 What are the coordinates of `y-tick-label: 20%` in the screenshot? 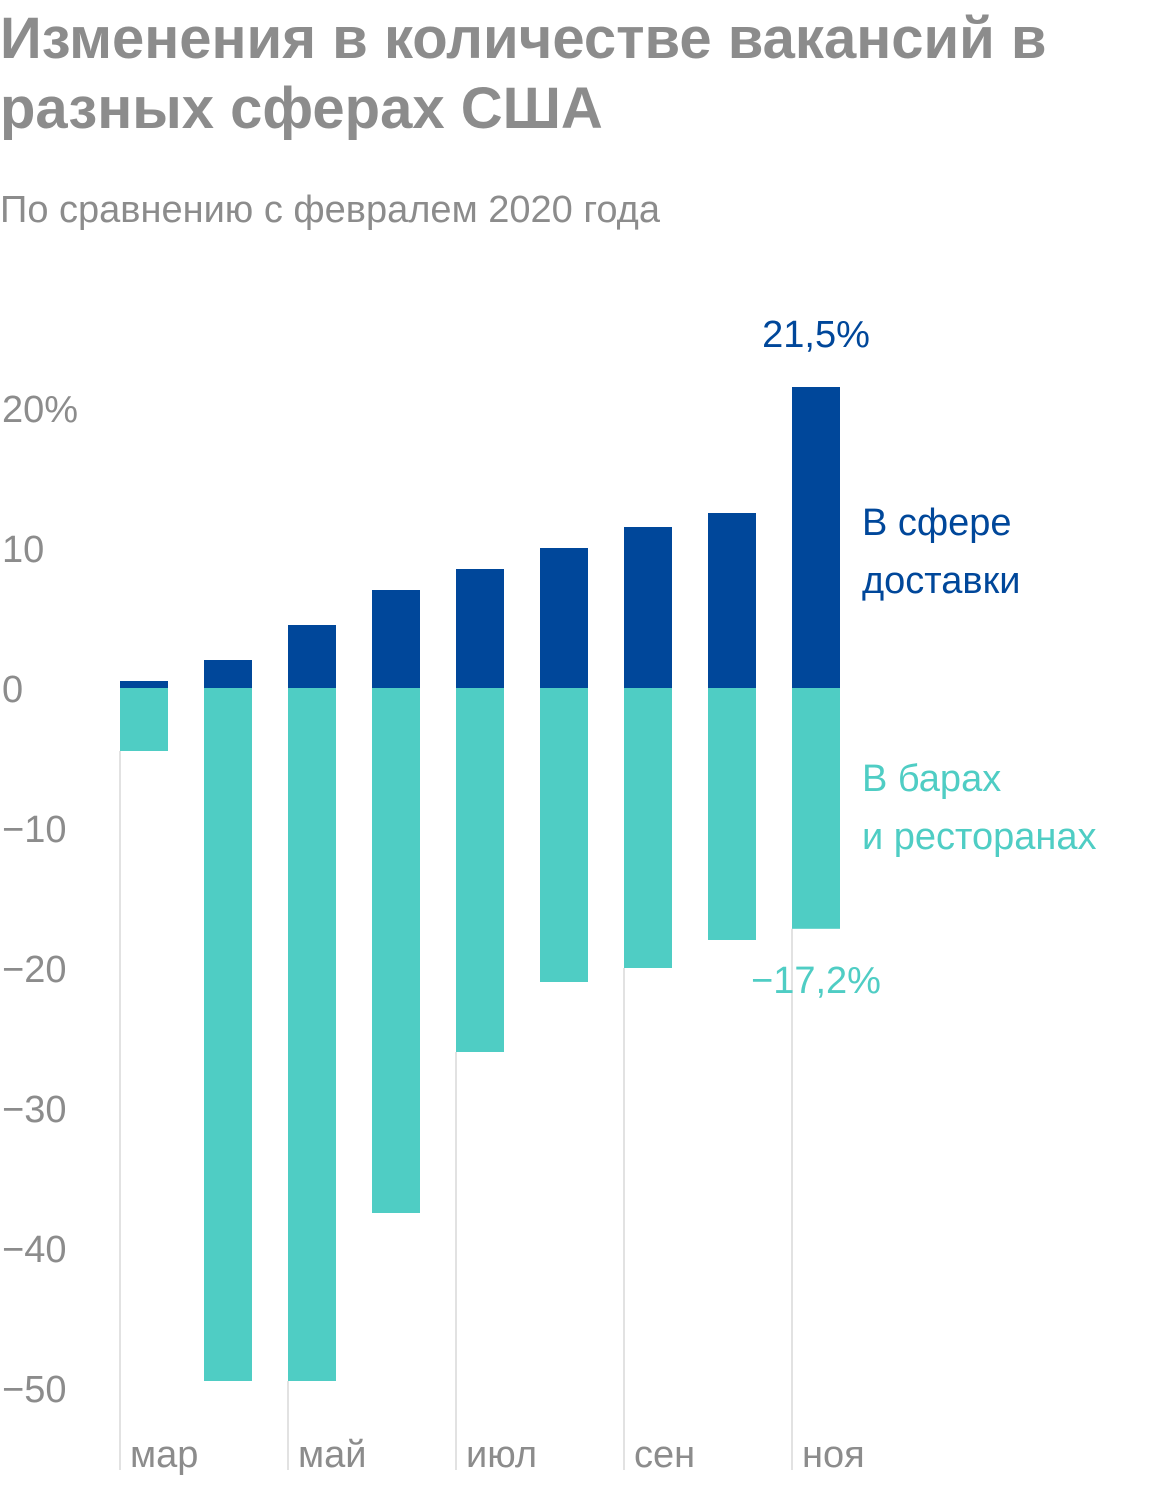 It's located at (40, 410).